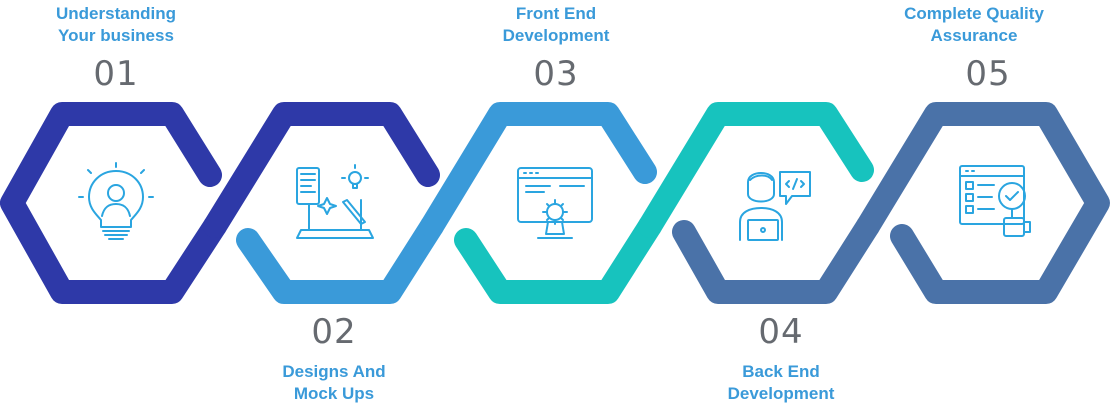  I want to click on hexagon-step-3-top, so click(538, 170).